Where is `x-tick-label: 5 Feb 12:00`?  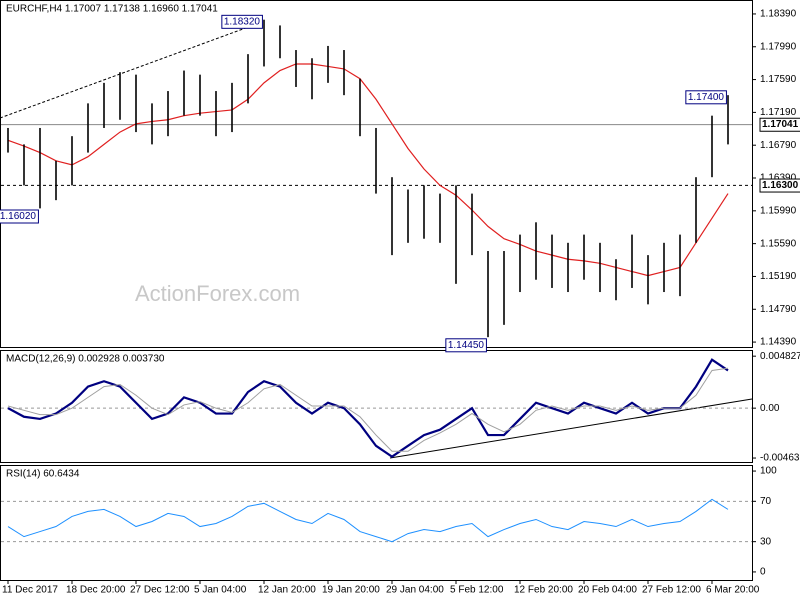 x-tick-label: 5 Feb 12:00 is located at coordinates (477, 590).